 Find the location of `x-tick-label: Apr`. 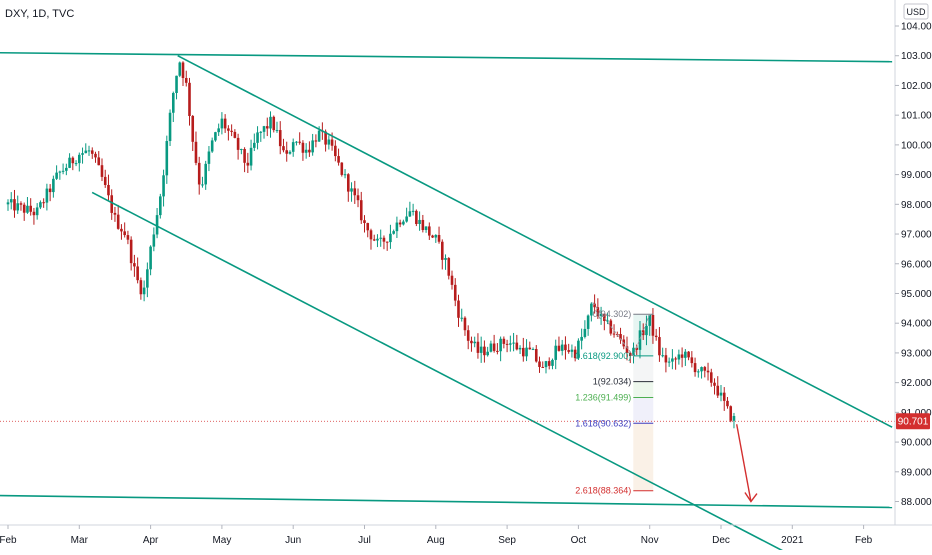

x-tick-label: Apr is located at coordinates (151, 540).